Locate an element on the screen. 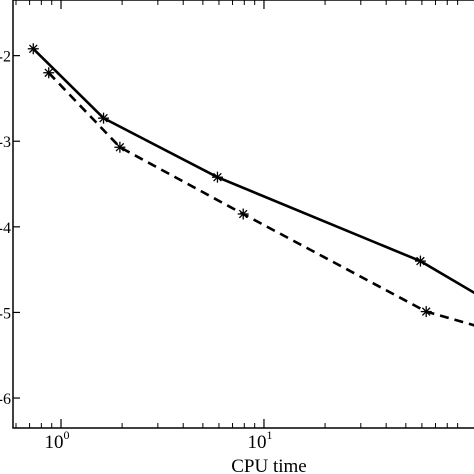 The height and width of the screenshot is (474, 474). x-tick-label-exponent: 1 is located at coordinates (269, 435).